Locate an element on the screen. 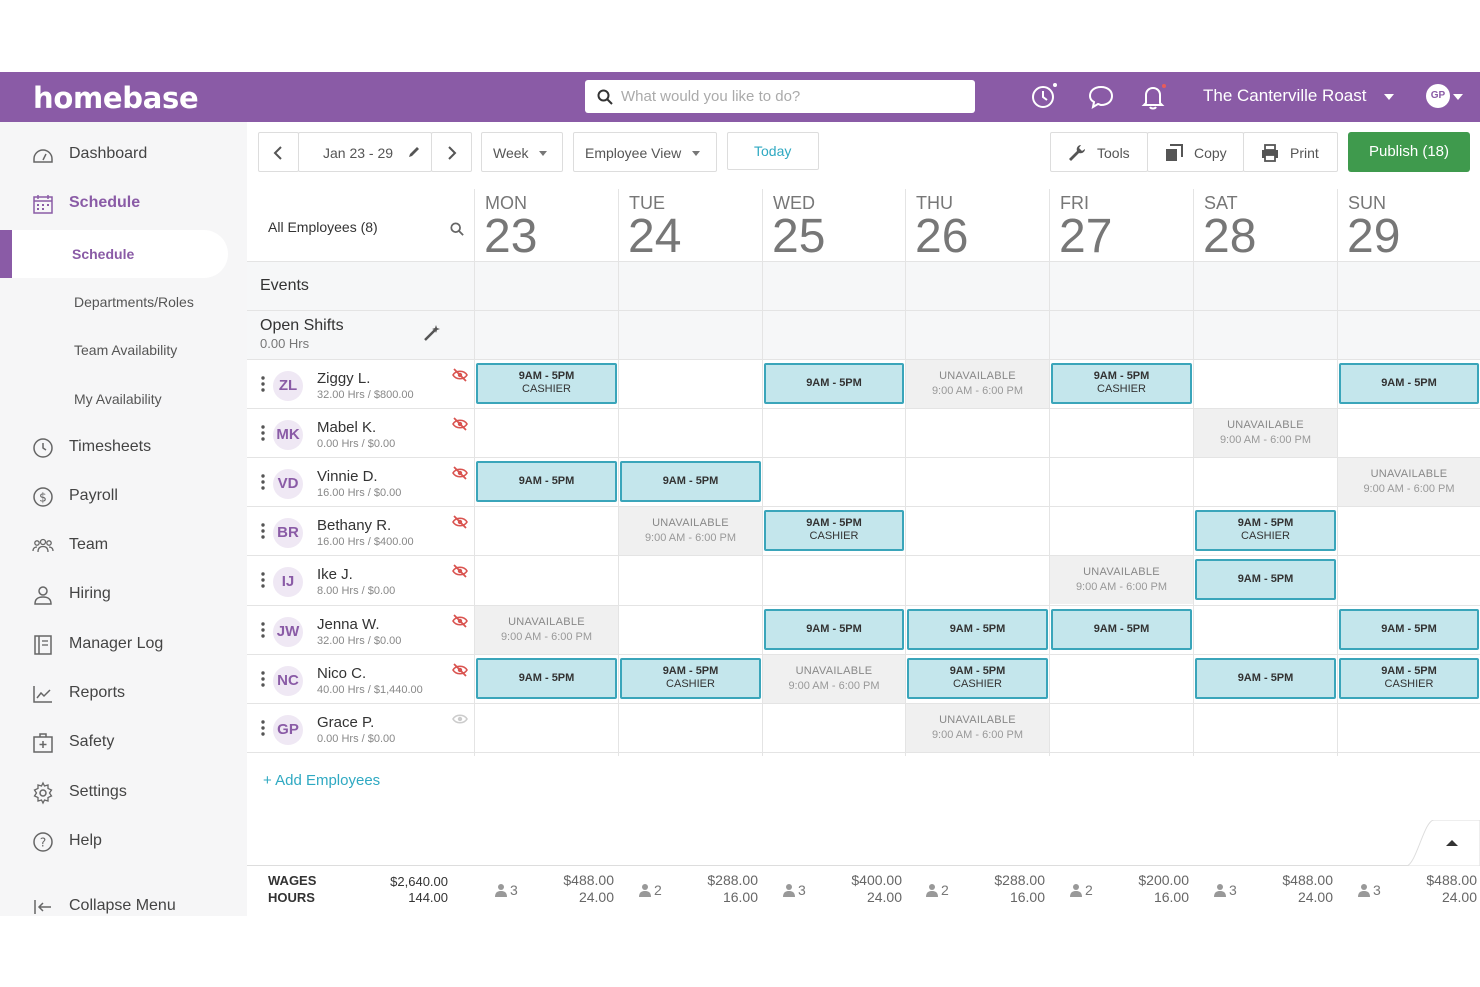  sidebar-item-payroll: $ Payroll is located at coordinates (123, 496).